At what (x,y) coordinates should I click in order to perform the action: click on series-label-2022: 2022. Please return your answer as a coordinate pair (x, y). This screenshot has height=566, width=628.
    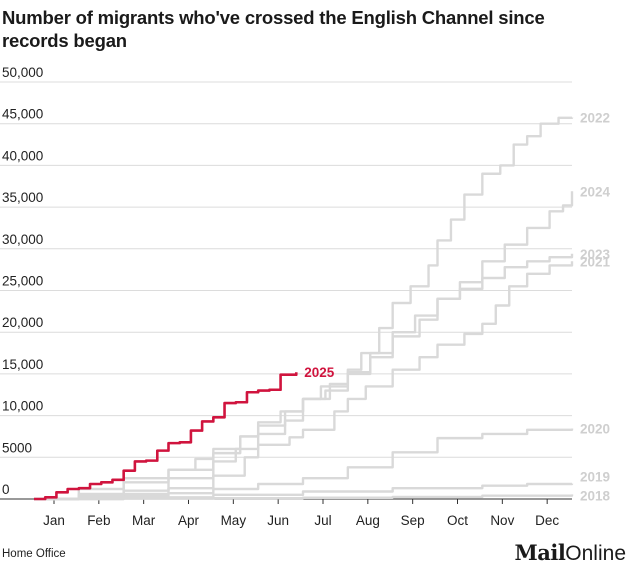
    Looking at the image, I should click on (595, 117).